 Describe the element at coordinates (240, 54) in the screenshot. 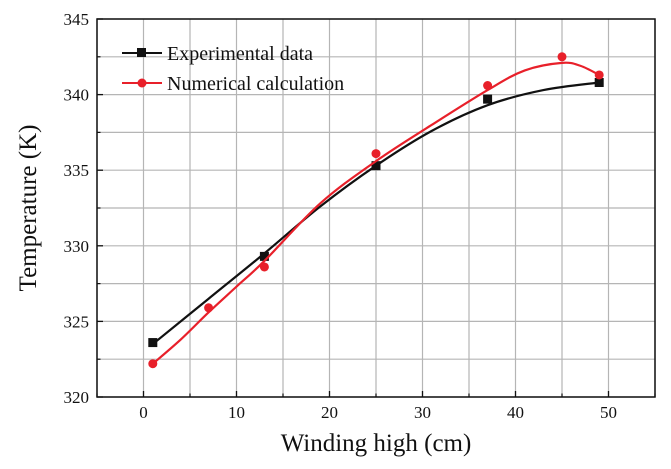

I see `legend-label-experimental: Experimental data` at that location.